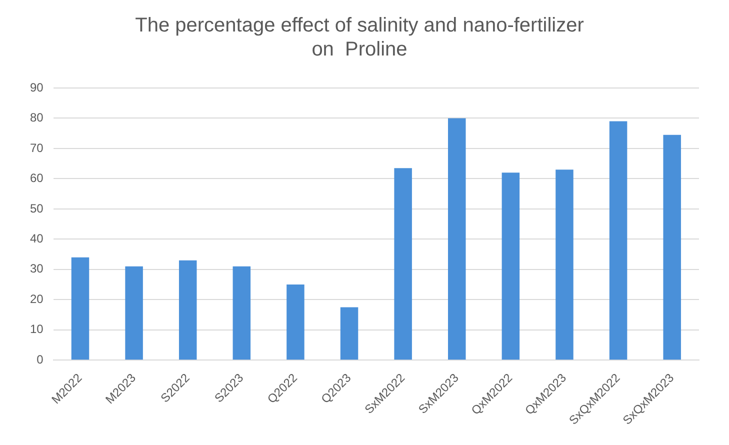 This screenshot has width=729, height=445. I want to click on y-tick-label: 70, so click(37, 147).